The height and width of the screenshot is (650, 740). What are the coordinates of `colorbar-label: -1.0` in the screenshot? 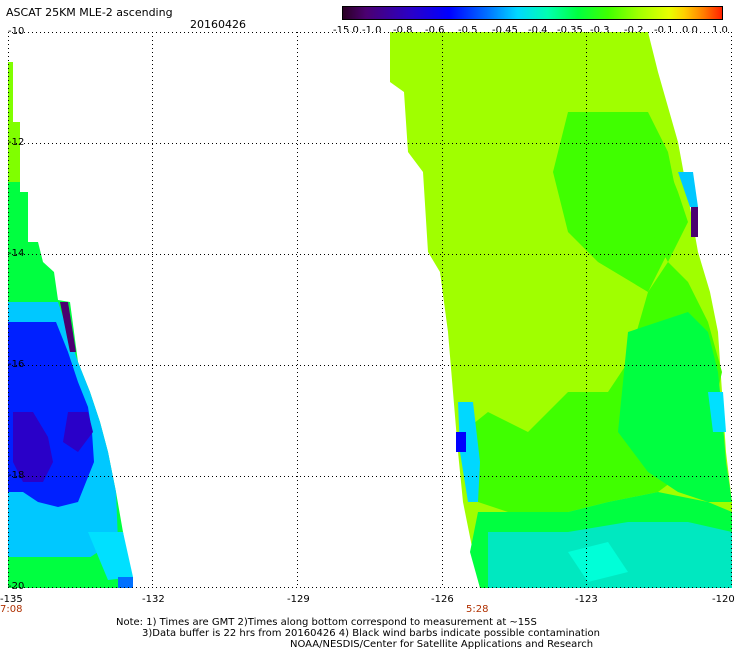 It's located at (372, 30).